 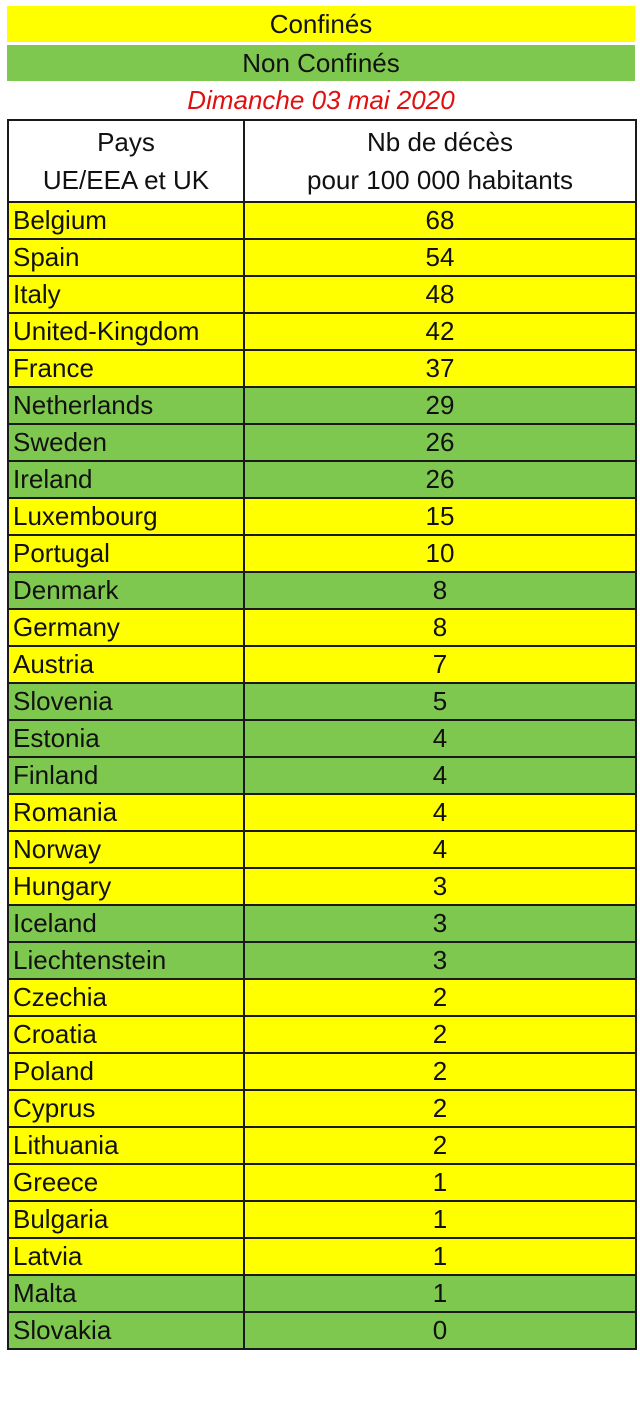 I want to click on country-cell: Latvia, so click(x=126, y=1256).